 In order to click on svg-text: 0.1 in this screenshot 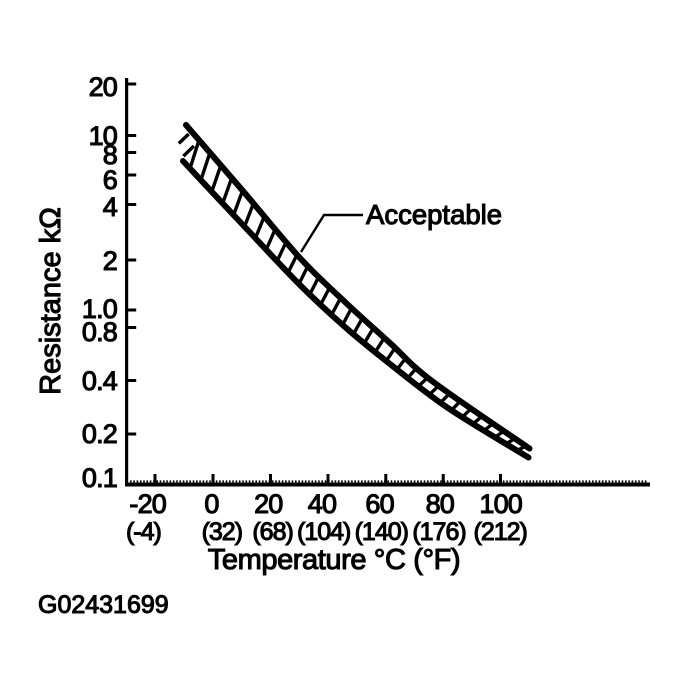, I will do `click(99, 478)`.